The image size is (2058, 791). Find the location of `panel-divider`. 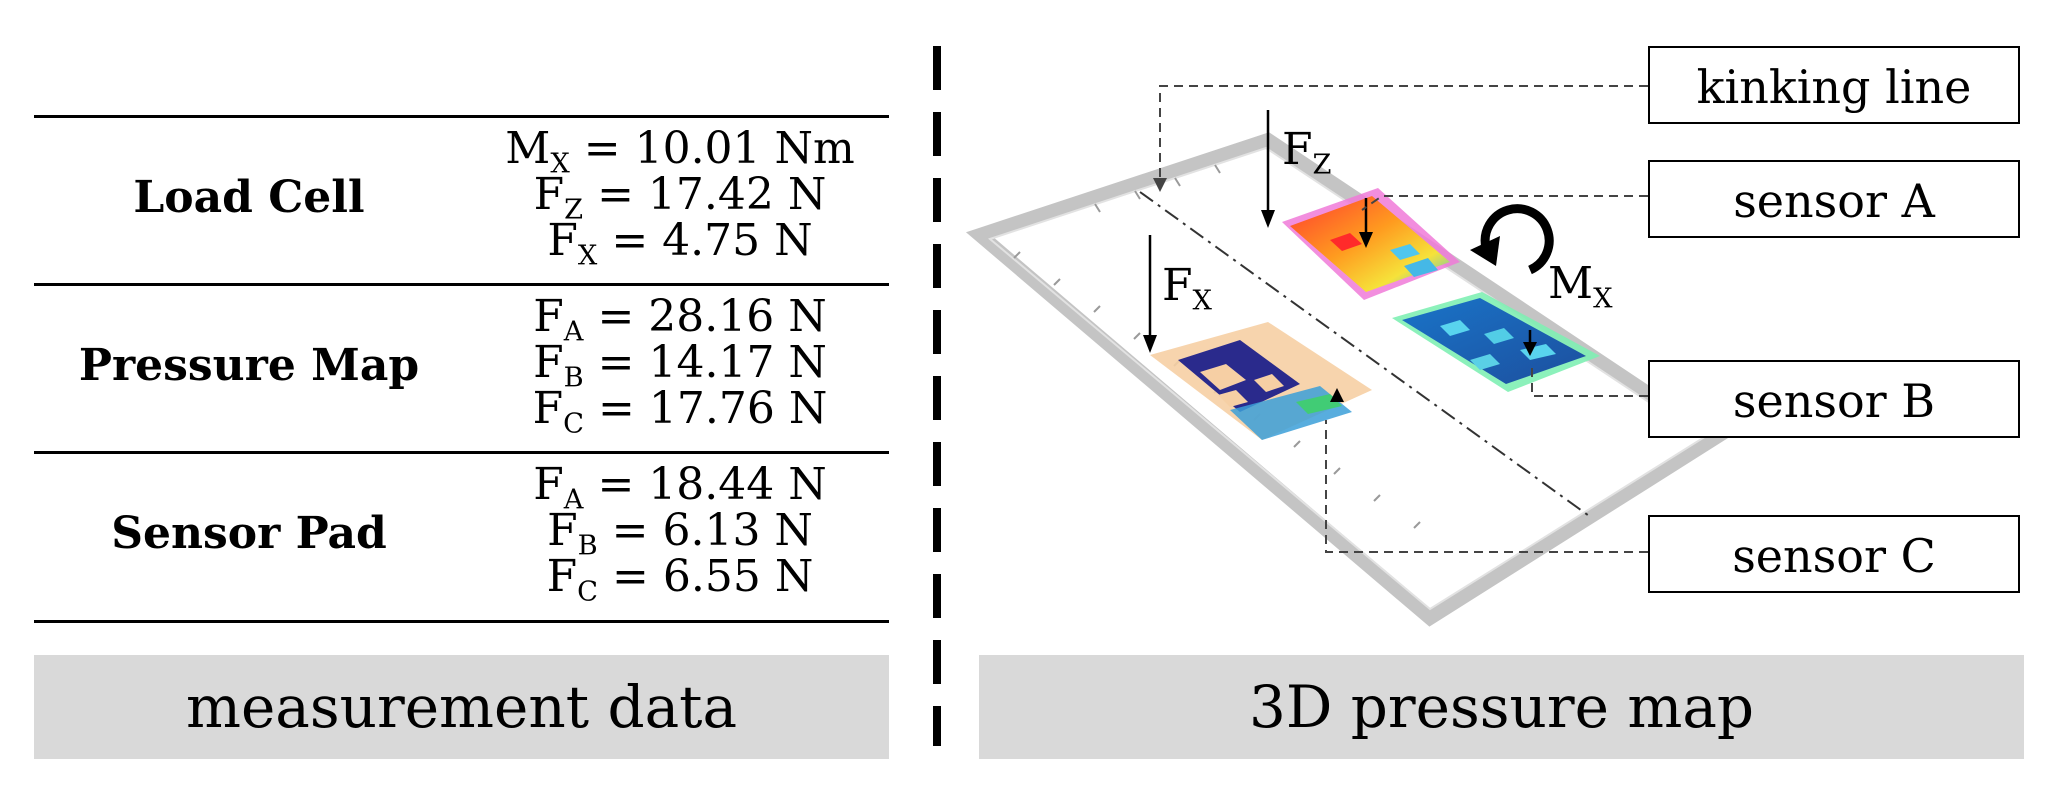

panel-divider is located at coordinates (937, 396).